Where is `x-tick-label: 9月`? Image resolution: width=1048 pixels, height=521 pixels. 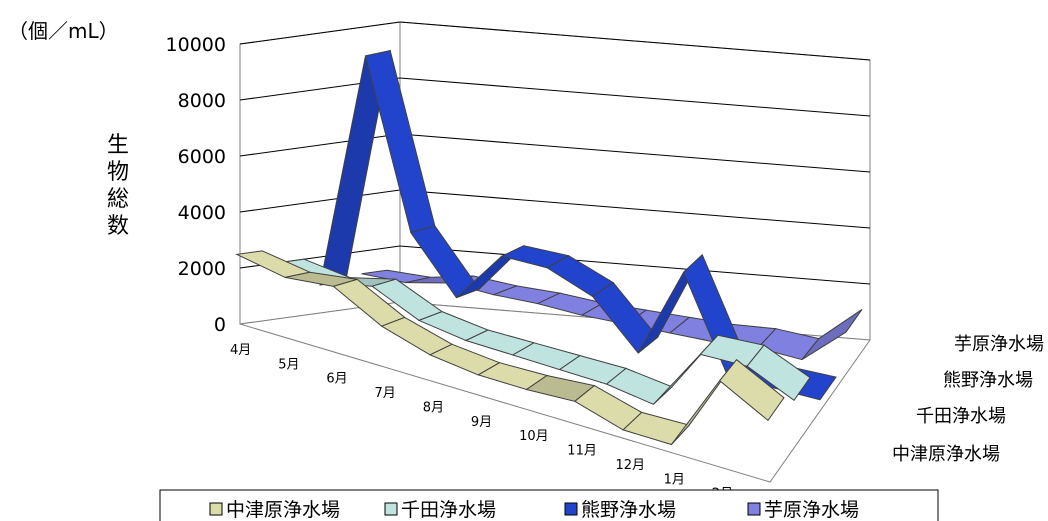 x-tick-label: 9月 is located at coordinates (481, 422).